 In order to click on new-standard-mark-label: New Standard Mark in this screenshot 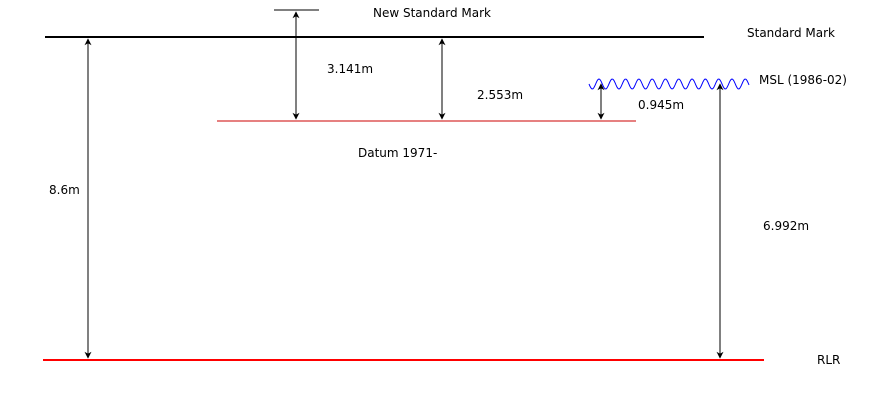, I will do `click(432, 13)`.